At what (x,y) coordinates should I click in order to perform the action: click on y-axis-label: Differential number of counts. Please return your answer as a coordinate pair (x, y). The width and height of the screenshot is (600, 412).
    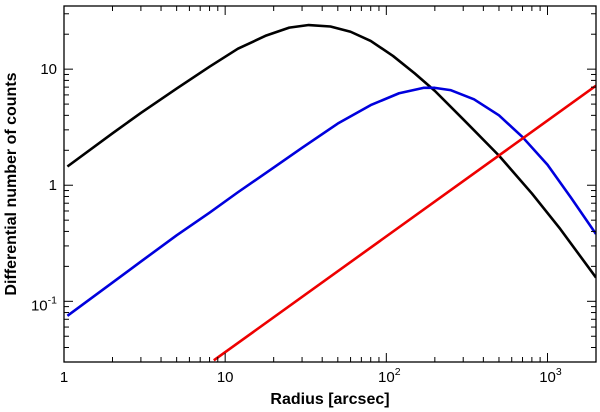
    Looking at the image, I should click on (11, 183).